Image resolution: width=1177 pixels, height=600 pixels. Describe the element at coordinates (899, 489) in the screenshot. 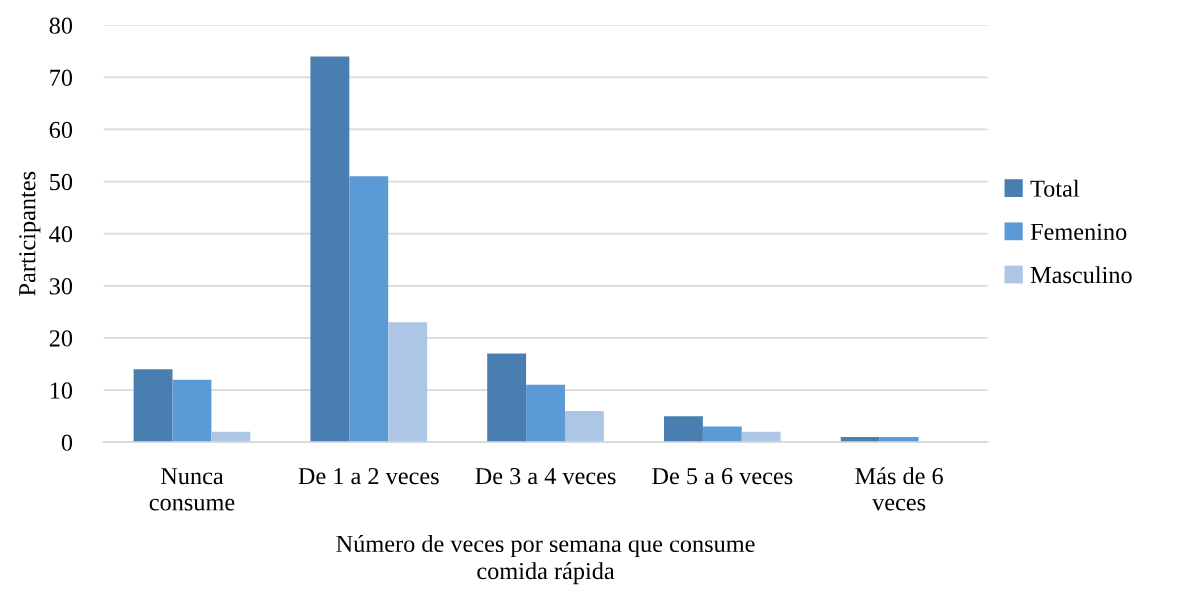

I see `x-tick-label: Más de 6 veces` at that location.